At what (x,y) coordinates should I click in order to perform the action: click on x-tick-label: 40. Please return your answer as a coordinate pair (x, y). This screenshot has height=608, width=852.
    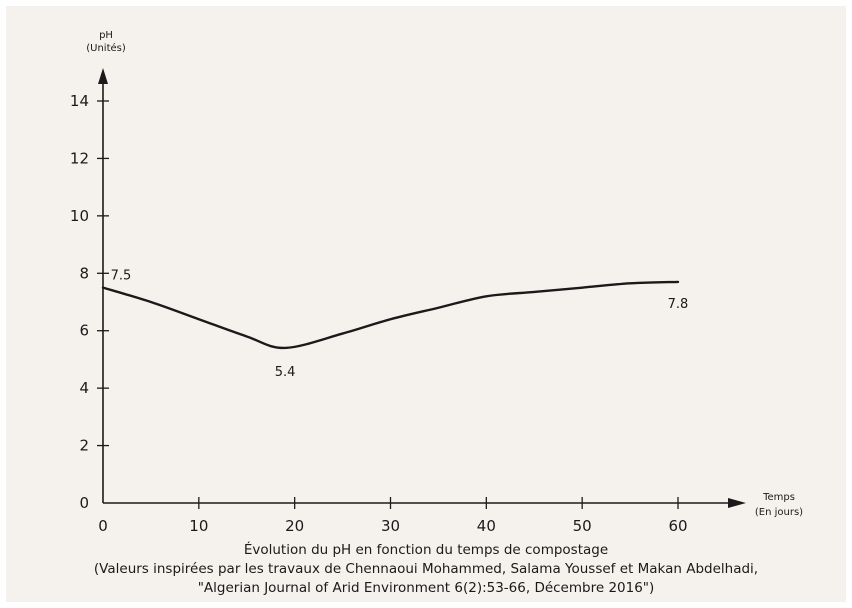
    Looking at the image, I should click on (486, 526).